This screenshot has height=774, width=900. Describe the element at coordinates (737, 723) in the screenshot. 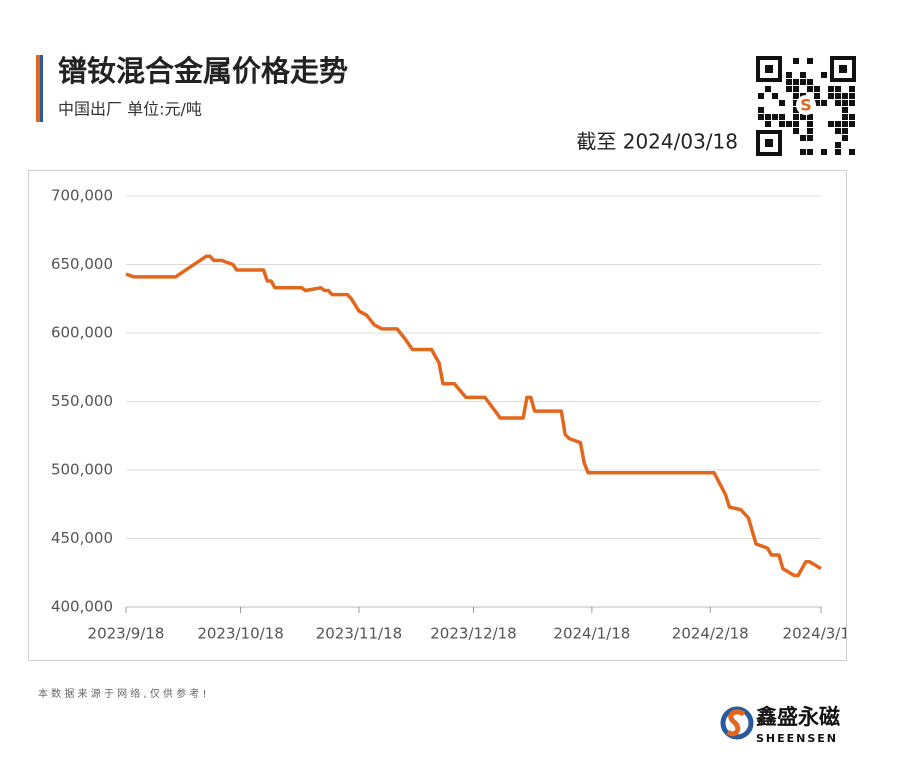

I see `logo` at that location.